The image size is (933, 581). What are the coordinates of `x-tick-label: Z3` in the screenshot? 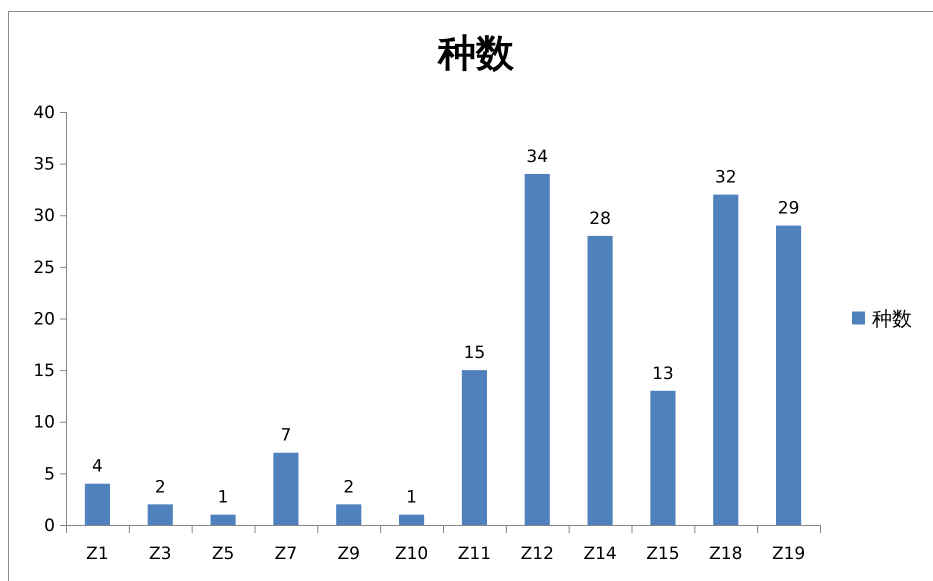 It's located at (160, 554).